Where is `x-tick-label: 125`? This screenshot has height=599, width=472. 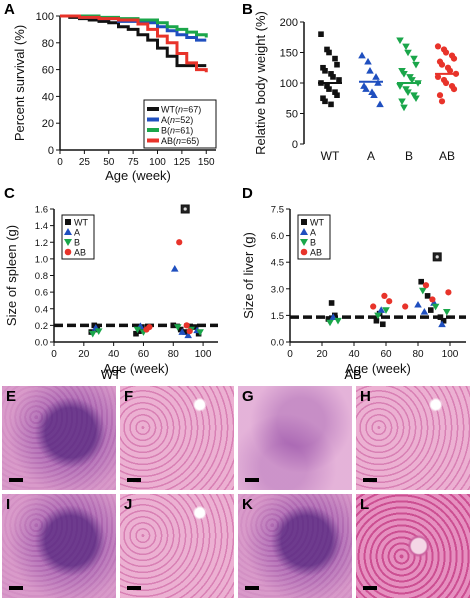
x-tick-label: 125 is located at coordinates (182, 162).